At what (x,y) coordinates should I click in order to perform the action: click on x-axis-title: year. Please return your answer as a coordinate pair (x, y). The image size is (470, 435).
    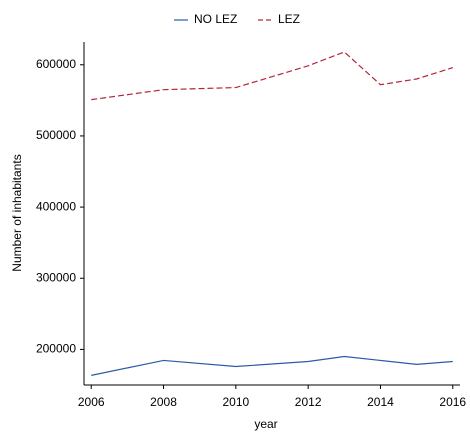
    Looking at the image, I should click on (265, 424).